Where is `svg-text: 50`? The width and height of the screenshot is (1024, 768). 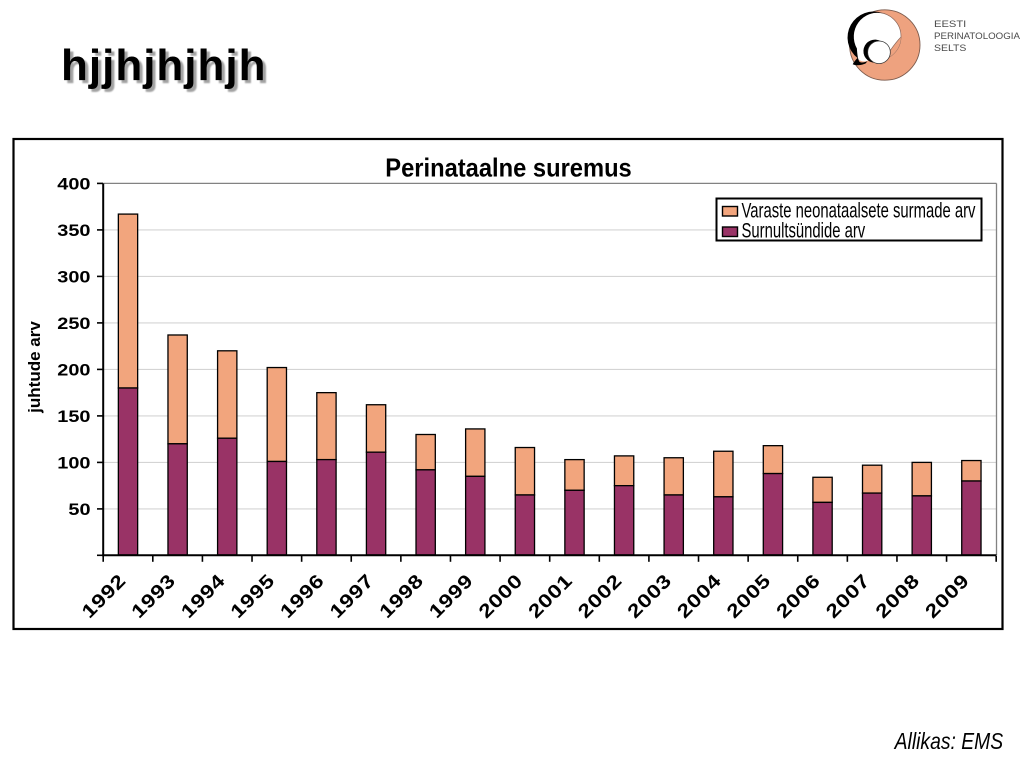
svg-text: 50 is located at coordinates (79, 508).